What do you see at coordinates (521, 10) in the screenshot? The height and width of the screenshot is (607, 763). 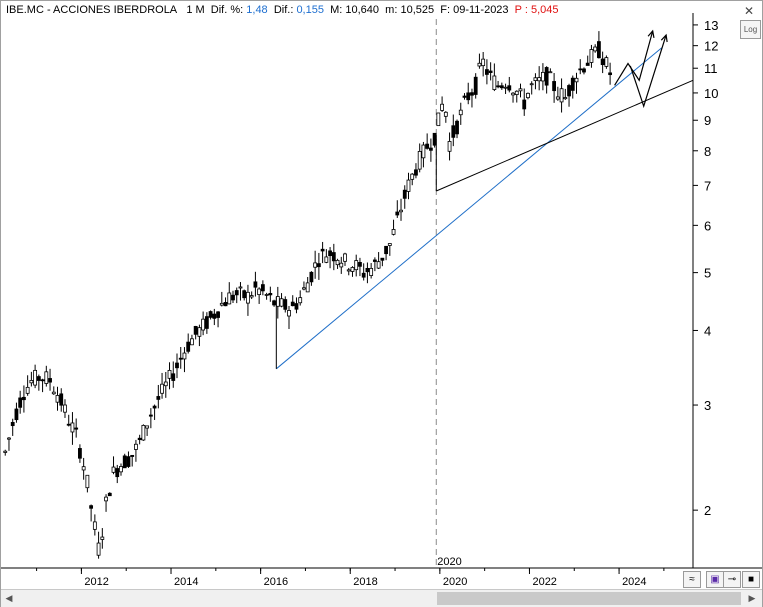 I see `p-label: P :` at bounding box center [521, 10].